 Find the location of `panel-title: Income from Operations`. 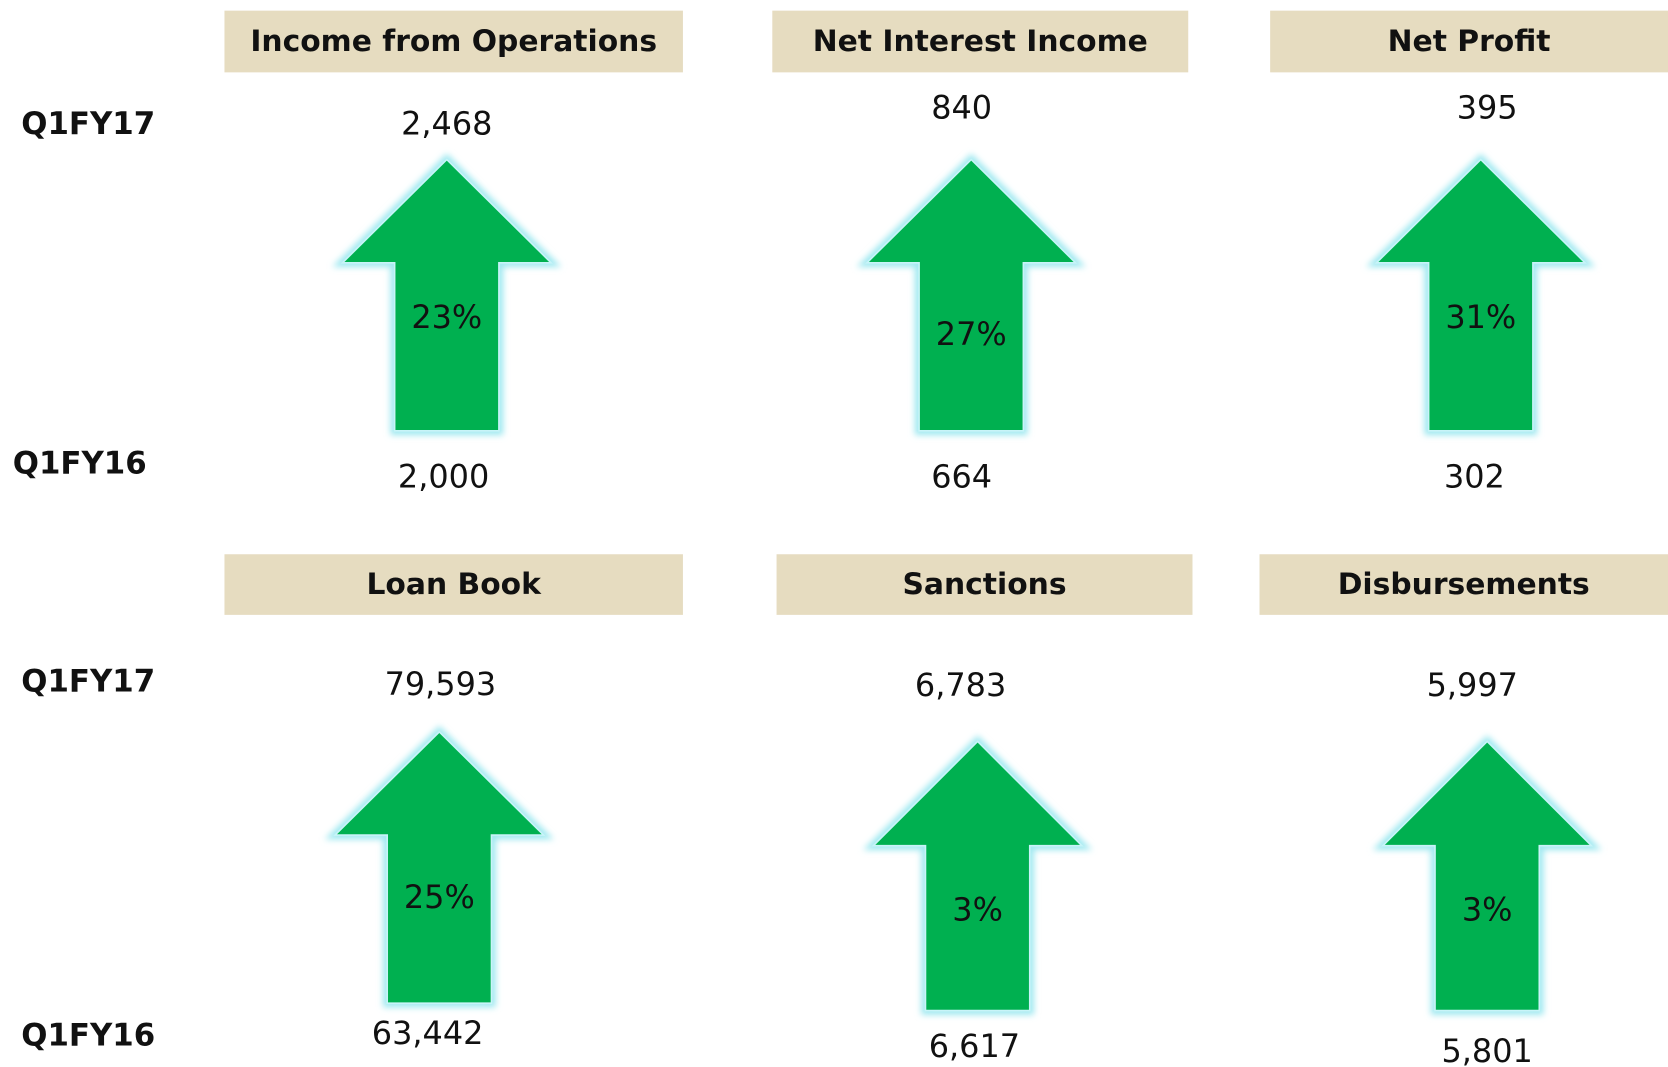

panel-title: Income from Operations is located at coordinates (453, 41).